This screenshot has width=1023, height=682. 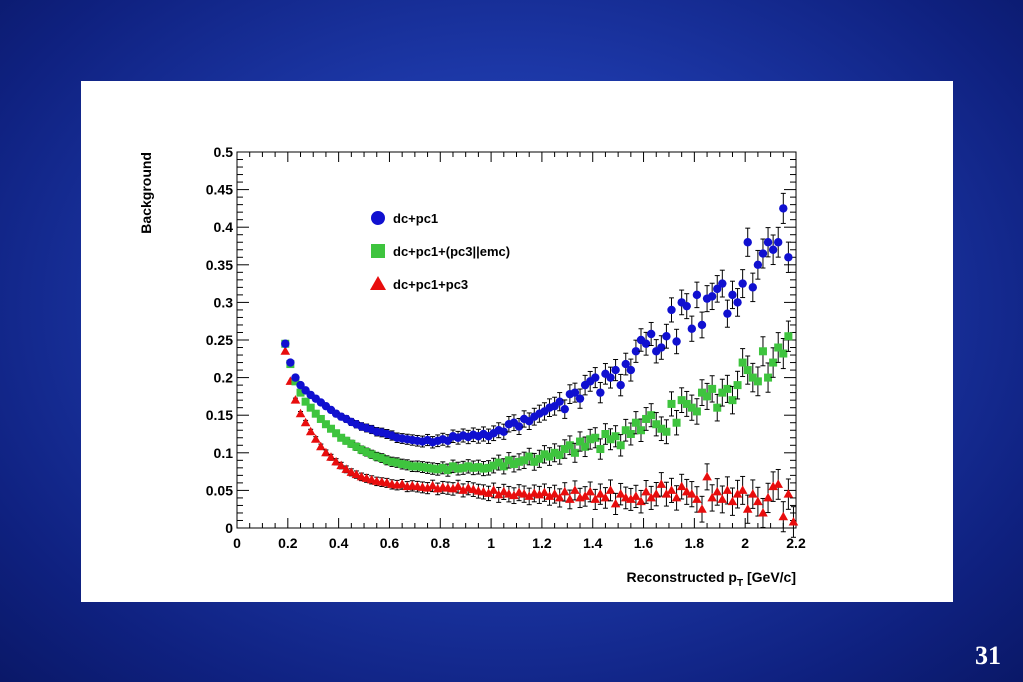 What do you see at coordinates (491, 543) in the screenshot?
I see `x-tick-label: 1` at bounding box center [491, 543].